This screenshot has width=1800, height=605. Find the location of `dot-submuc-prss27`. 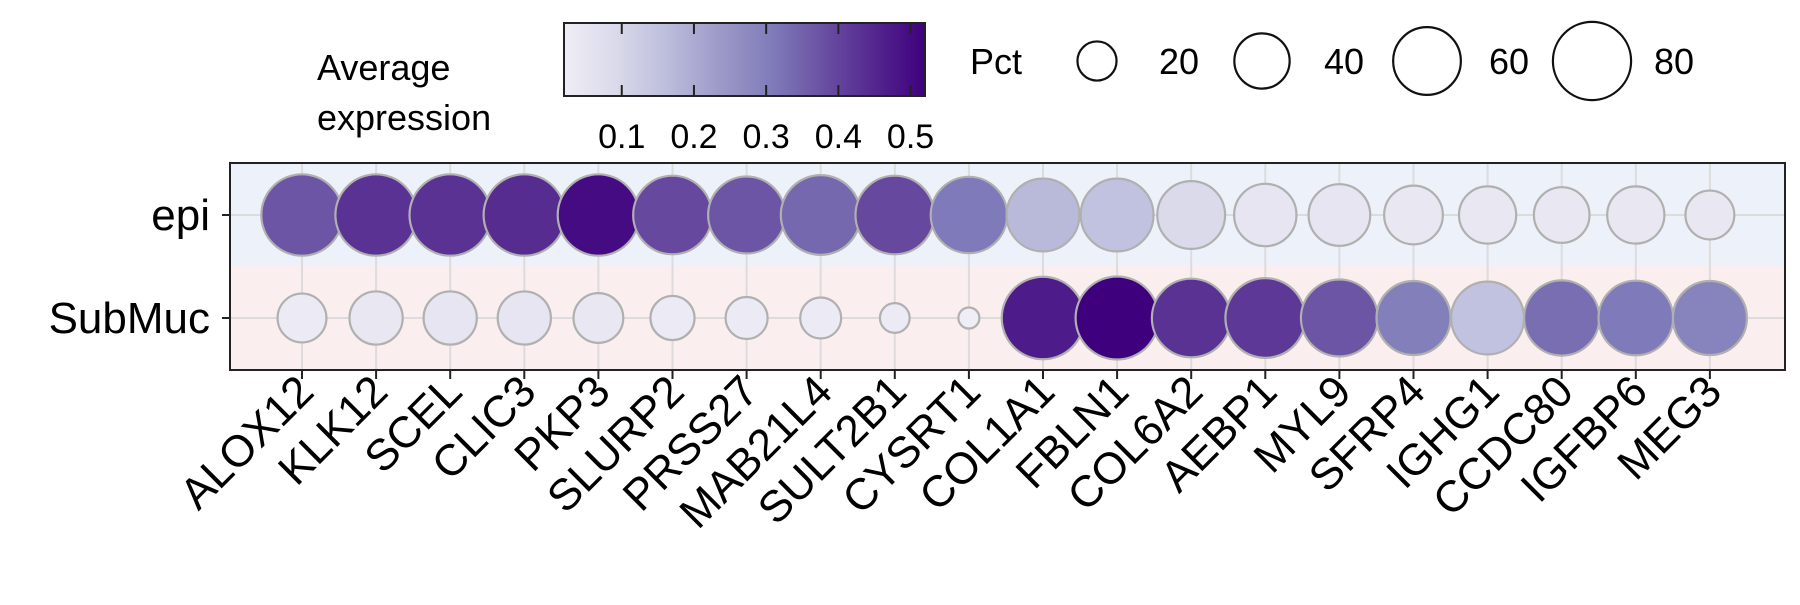

dot-submuc-prss27 is located at coordinates (746, 318).